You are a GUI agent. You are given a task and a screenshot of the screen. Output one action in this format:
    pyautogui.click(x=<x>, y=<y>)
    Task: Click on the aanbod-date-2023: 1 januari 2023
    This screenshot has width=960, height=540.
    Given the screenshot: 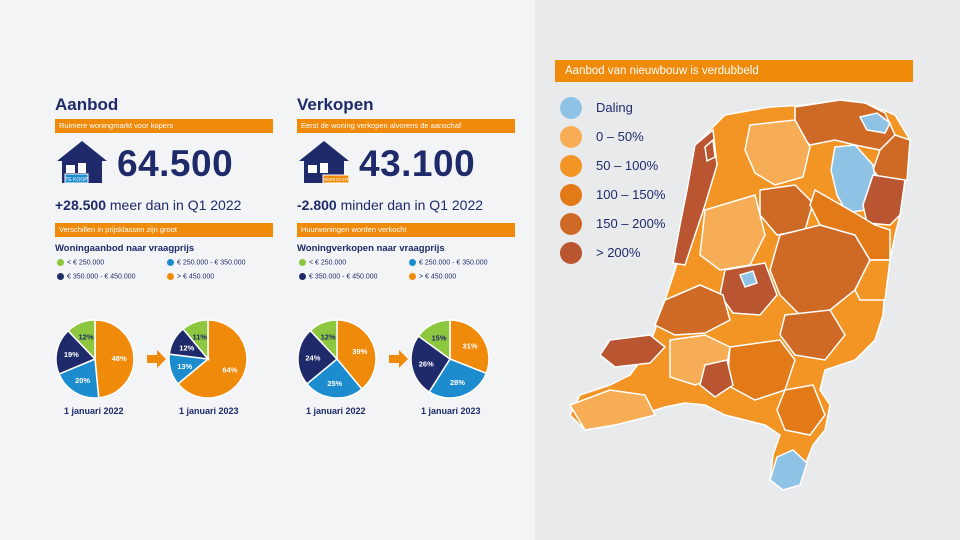 What is the action you would take?
    pyautogui.click(x=209, y=411)
    